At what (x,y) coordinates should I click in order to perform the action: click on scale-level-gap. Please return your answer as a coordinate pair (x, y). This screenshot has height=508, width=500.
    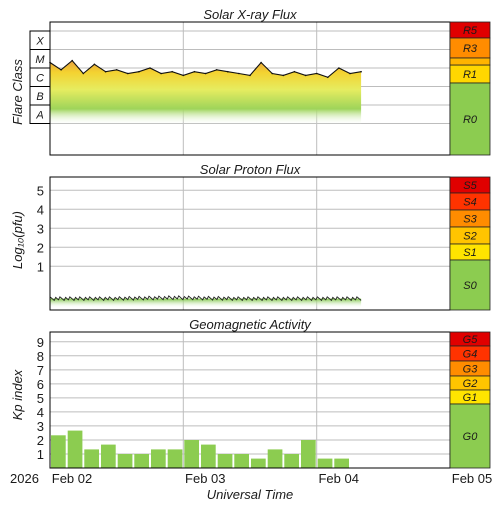
    Looking at the image, I should click on (470, 61).